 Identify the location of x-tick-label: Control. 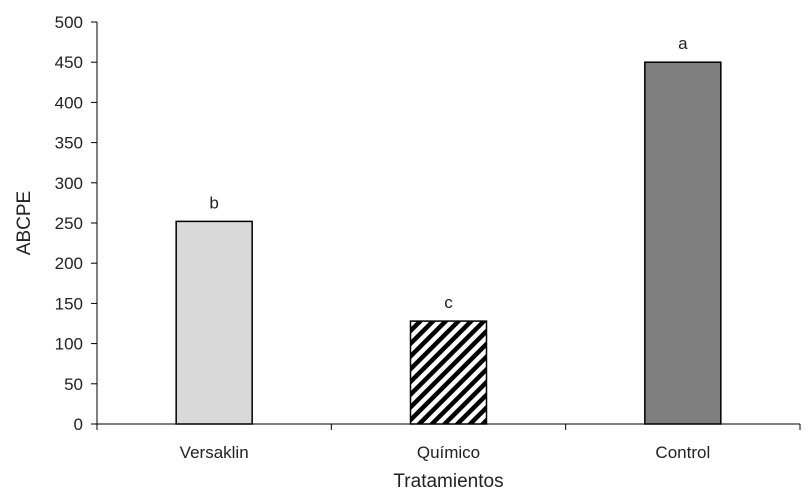
(682, 452).